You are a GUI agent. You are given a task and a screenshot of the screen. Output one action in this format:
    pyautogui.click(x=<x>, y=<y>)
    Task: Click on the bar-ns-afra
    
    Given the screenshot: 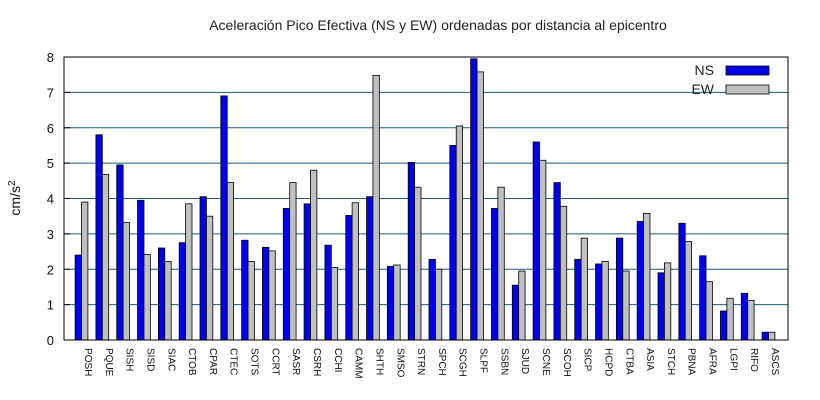 What is the action you would take?
    pyautogui.click(x=703, y=298)
    